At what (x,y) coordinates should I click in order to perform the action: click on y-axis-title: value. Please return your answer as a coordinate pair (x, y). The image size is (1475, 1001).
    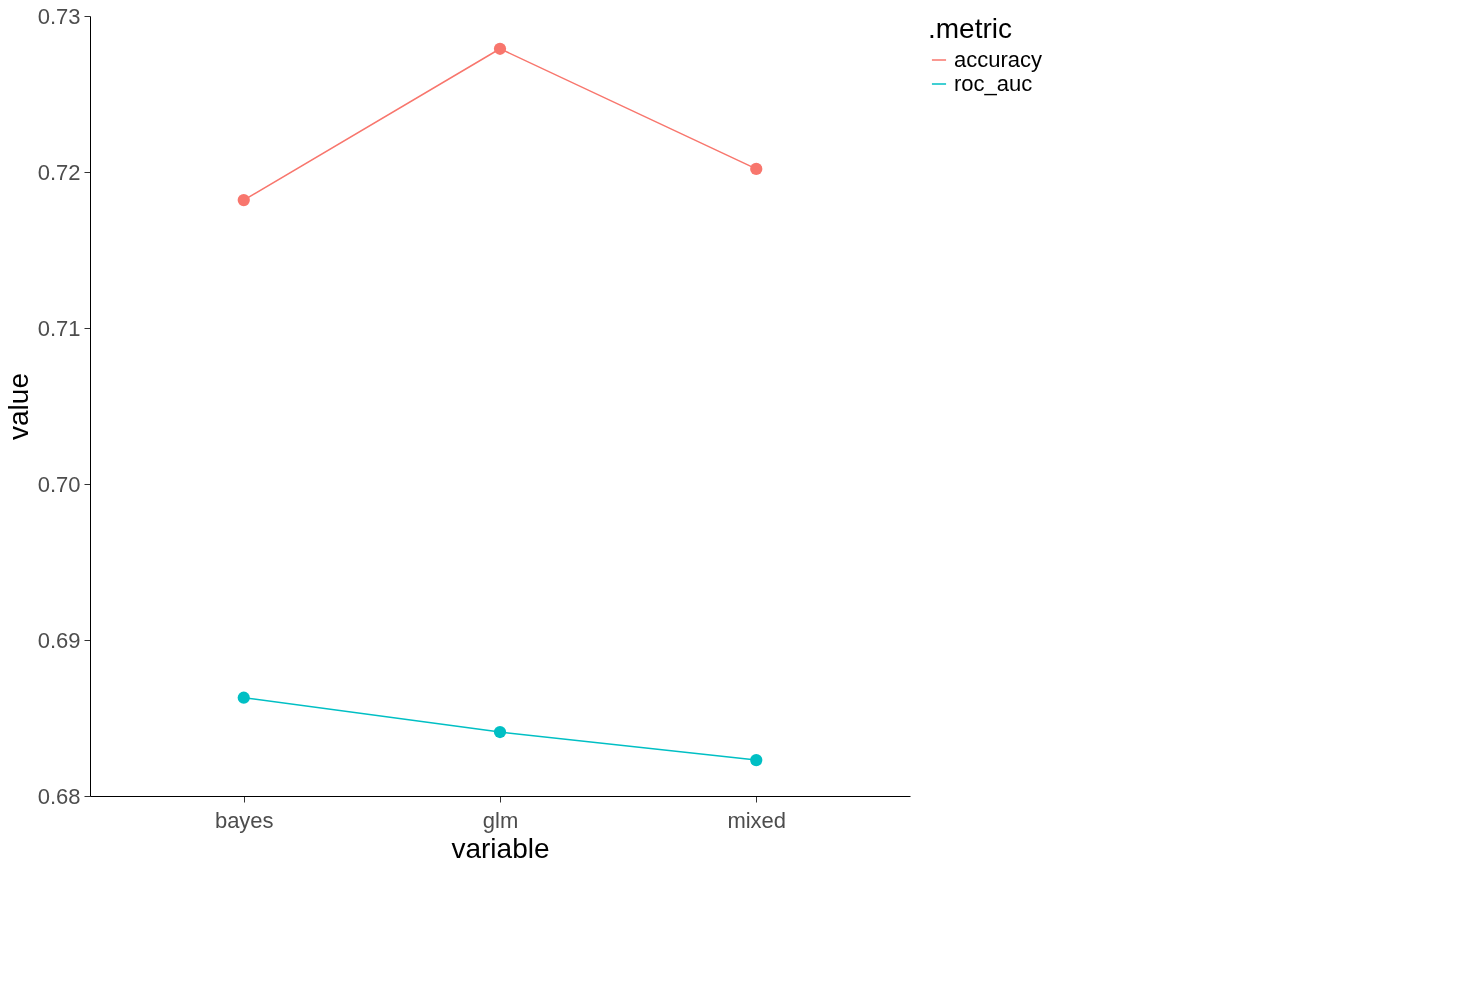
    Looking at the image, I should click on (18, 406).